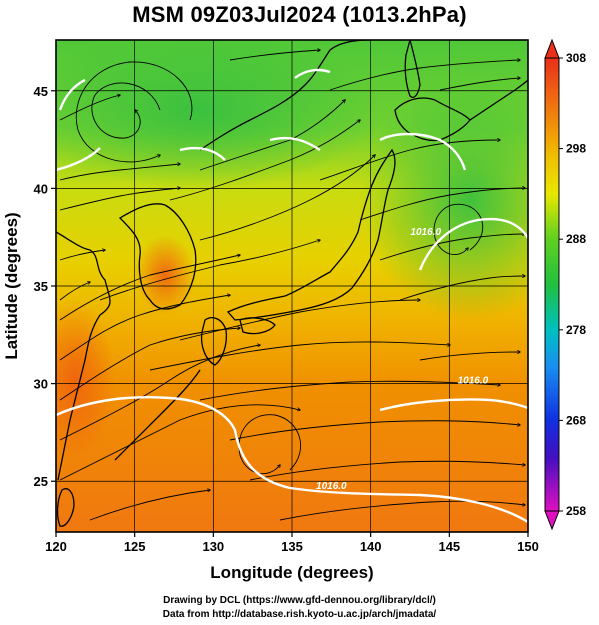  Describe the element at coordinates (56, 546) in the screenshot. I see `x-tick-label: 120` at that location.